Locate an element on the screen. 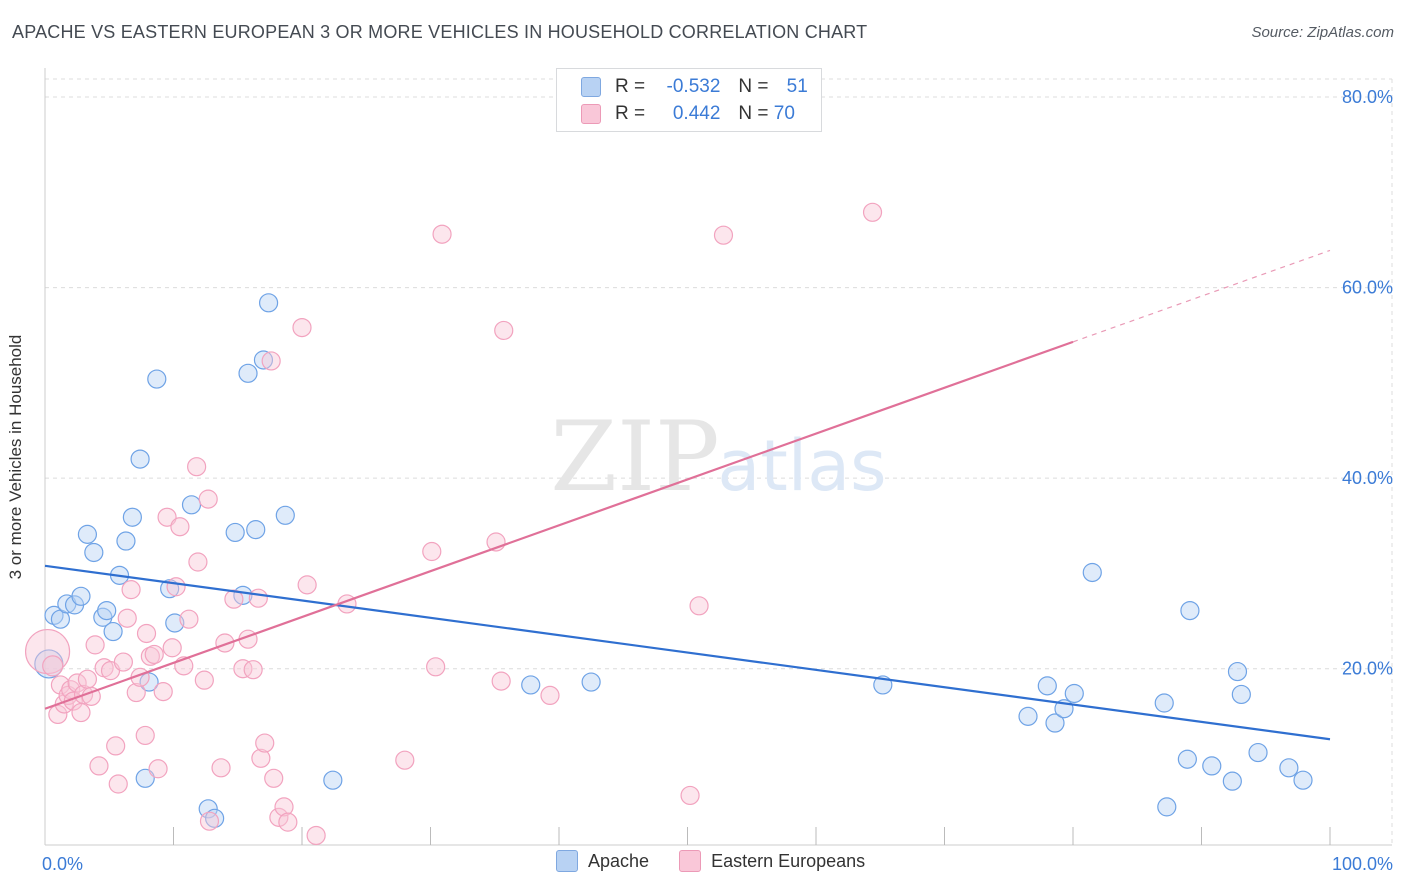 The height and width of the screenshot is (892, 1406). series-legend-label: Eastern Europeans is located at coordinates (788, 860).